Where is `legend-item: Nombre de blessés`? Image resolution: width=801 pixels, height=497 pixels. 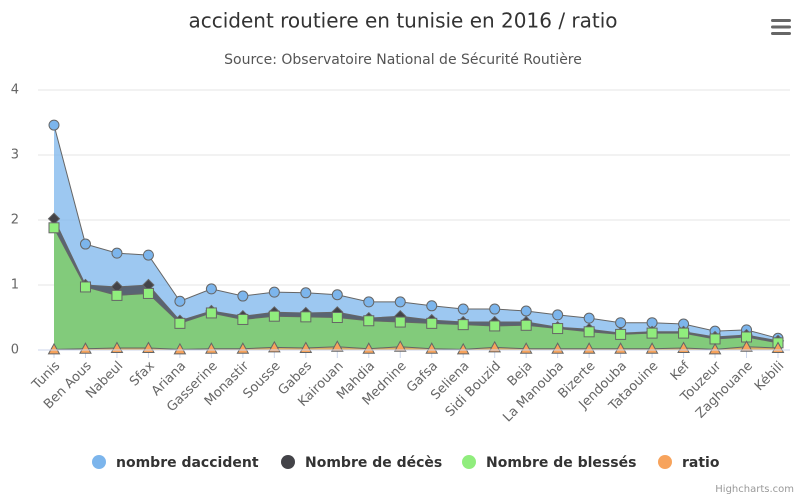 legend-item: Nombre de blessés is located at coordinates (549, 463).